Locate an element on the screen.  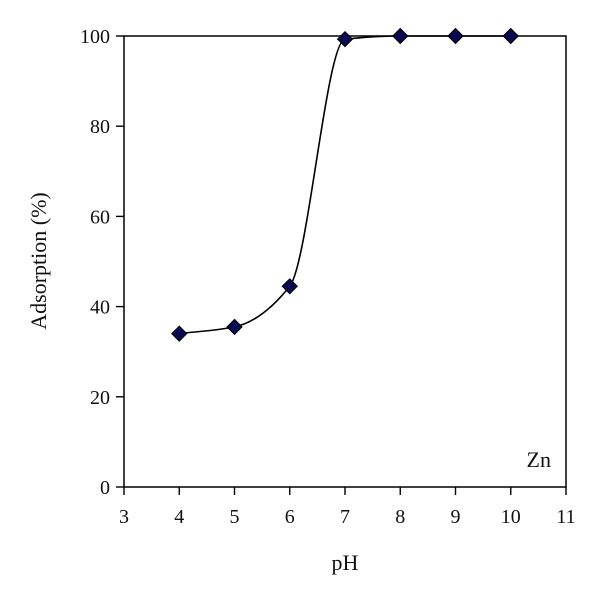
x-axis-ticks: 3 4 5 6 7 8 9 10 11 is located at coordinates (347, 507).